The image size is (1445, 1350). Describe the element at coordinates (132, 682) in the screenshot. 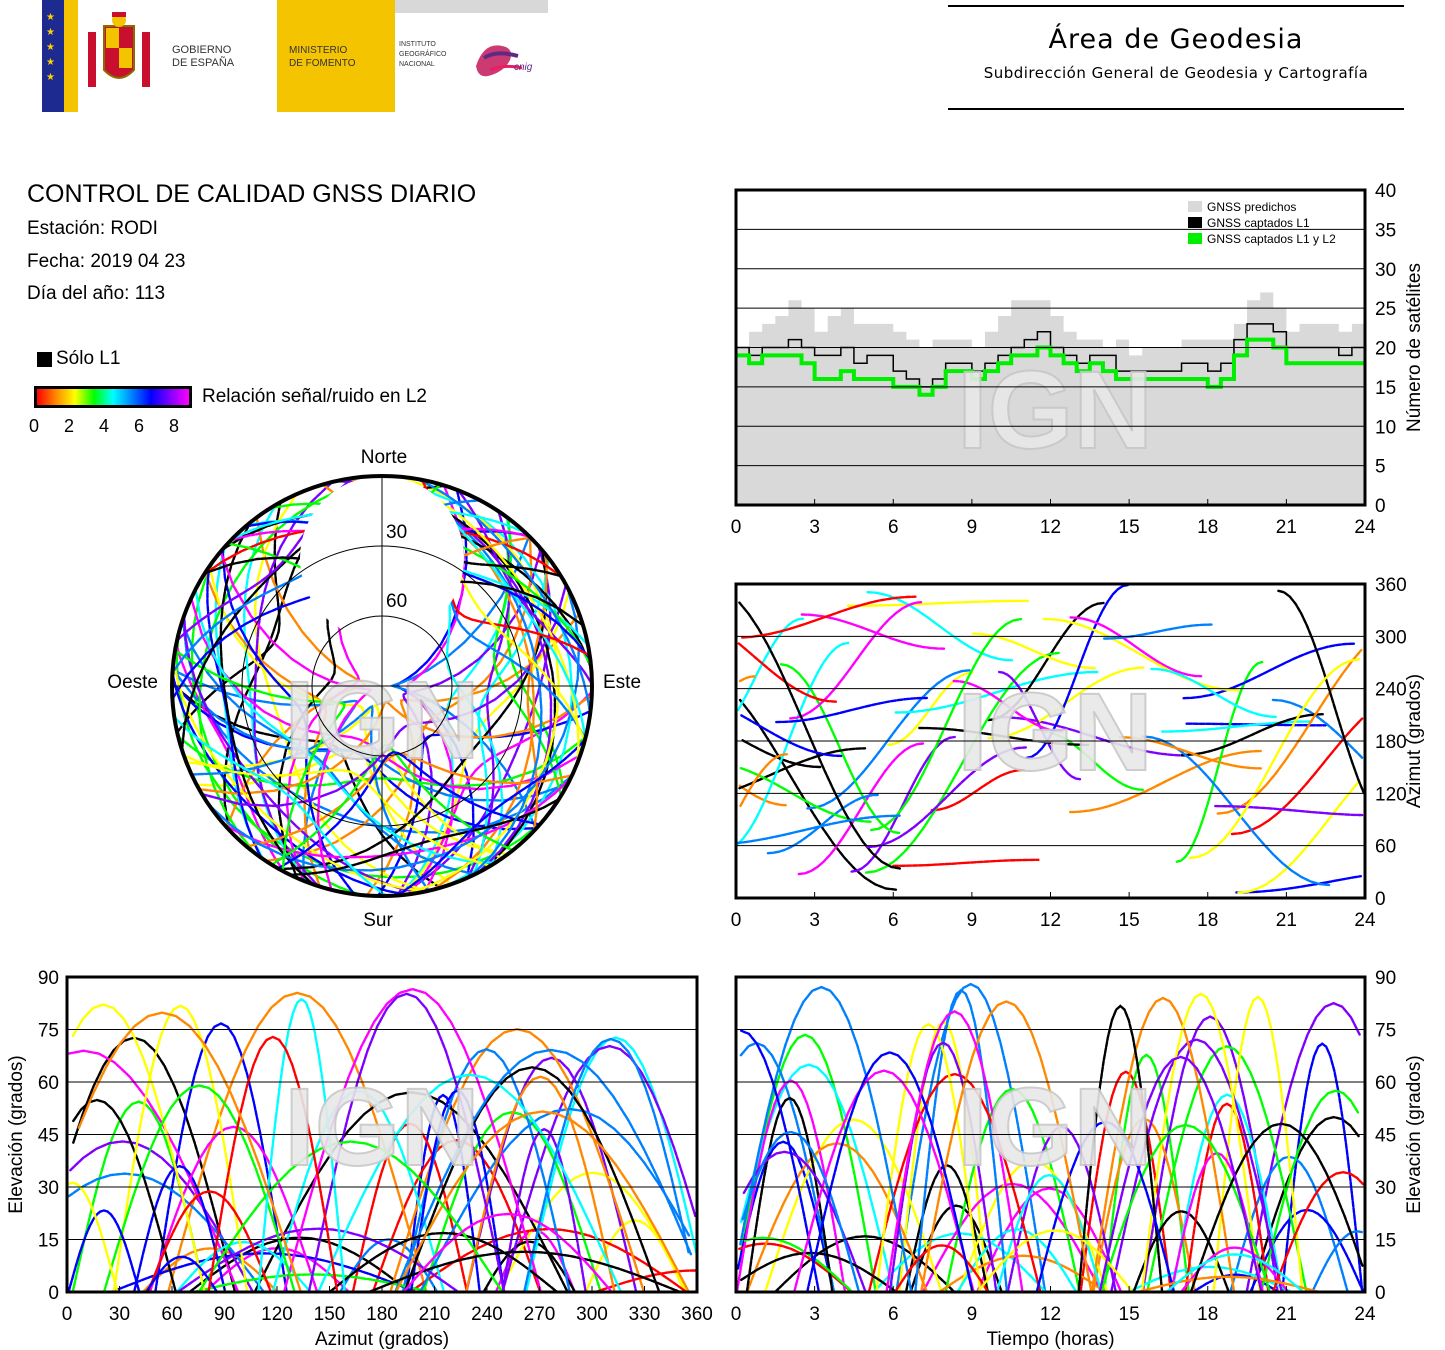

I see `sky-west-label: Oeste` at that location.